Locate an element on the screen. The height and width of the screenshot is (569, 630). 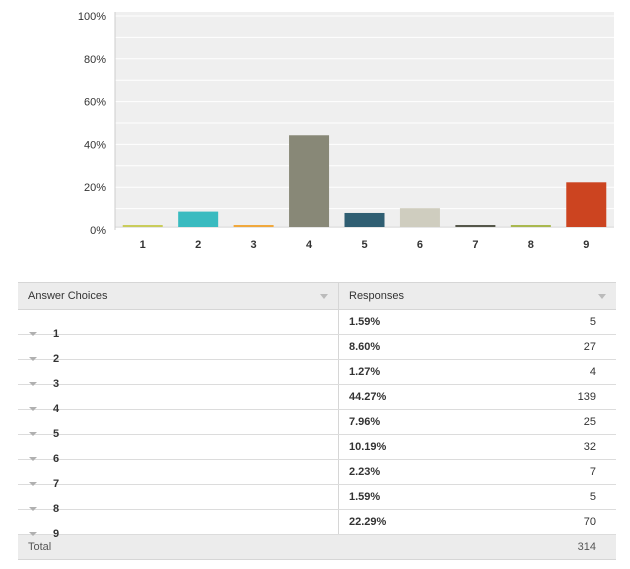
answer-choice-cell: 5 is located at coordinates (178, 424).